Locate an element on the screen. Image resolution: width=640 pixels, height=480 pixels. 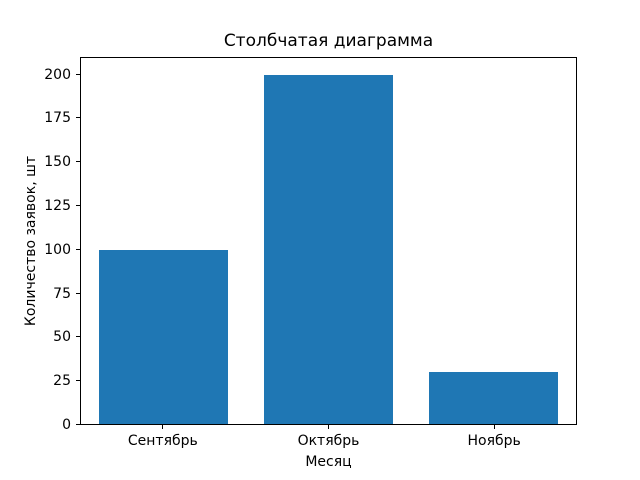
x-axis-label: Месяц is located at coordinates (328, 462).